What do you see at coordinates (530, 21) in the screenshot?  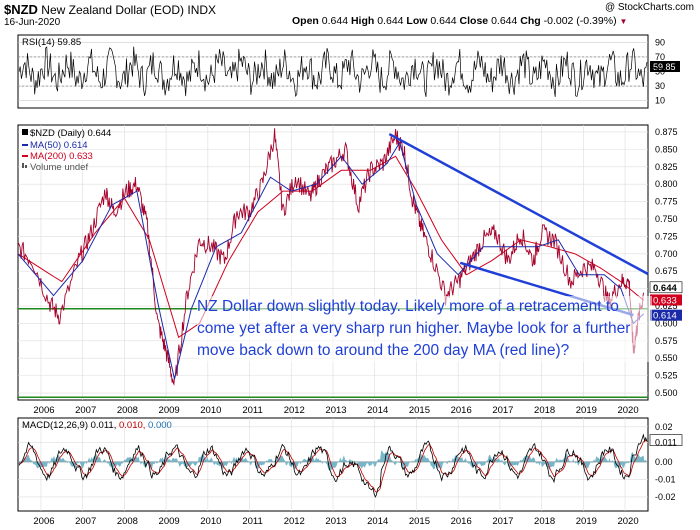 I see `chg-label: Chg` at bounding box center [530, 21].